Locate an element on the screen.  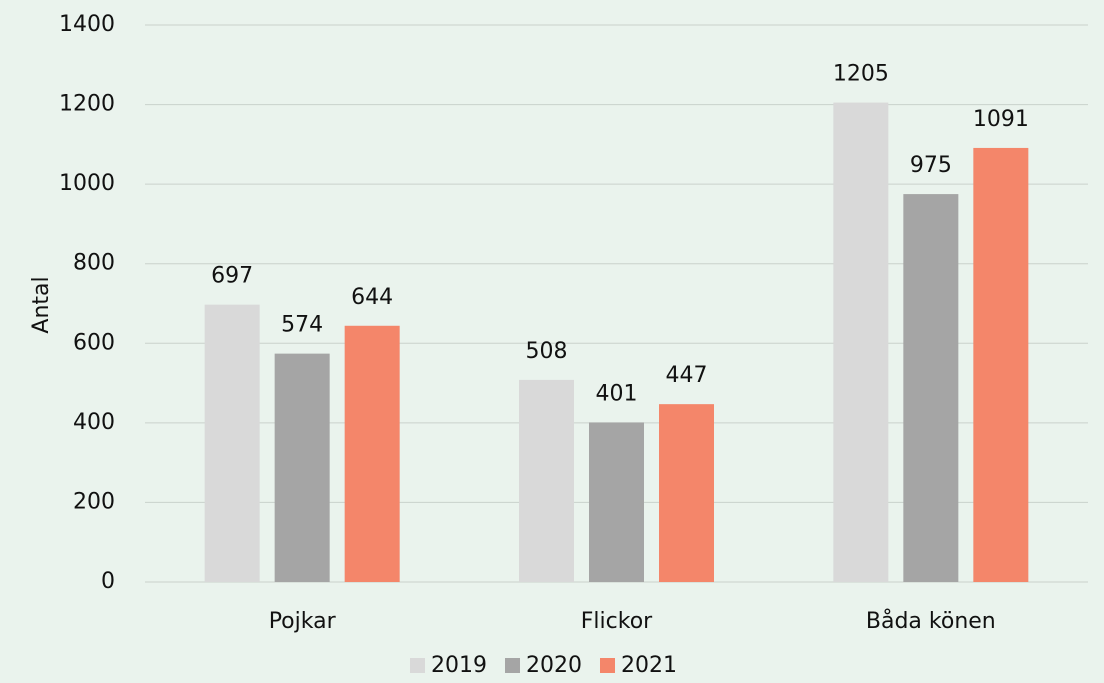
data-label: 644 is located at coordinates (372, 297).